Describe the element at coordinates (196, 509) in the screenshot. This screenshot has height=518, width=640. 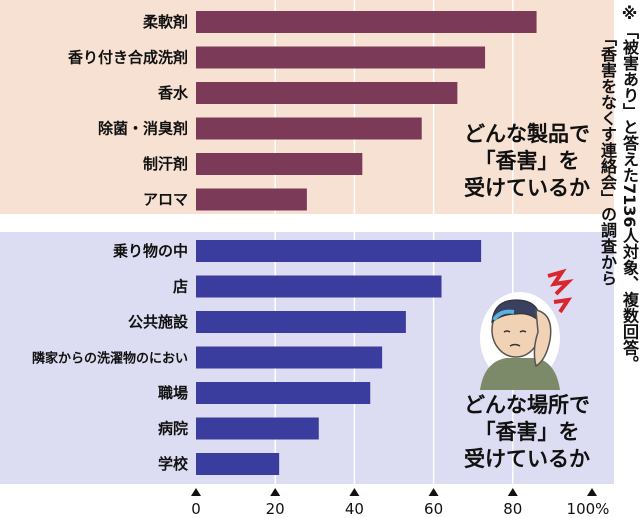
I see `tick-label-0: 0` at that location.